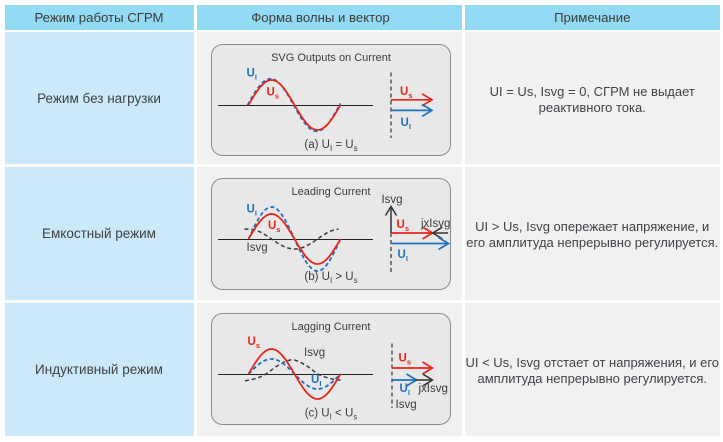  What do you see at coordinates (330, 327) in the screenshot?
I see `svg-text: Lagging Current` at bounding box center [330, 327].